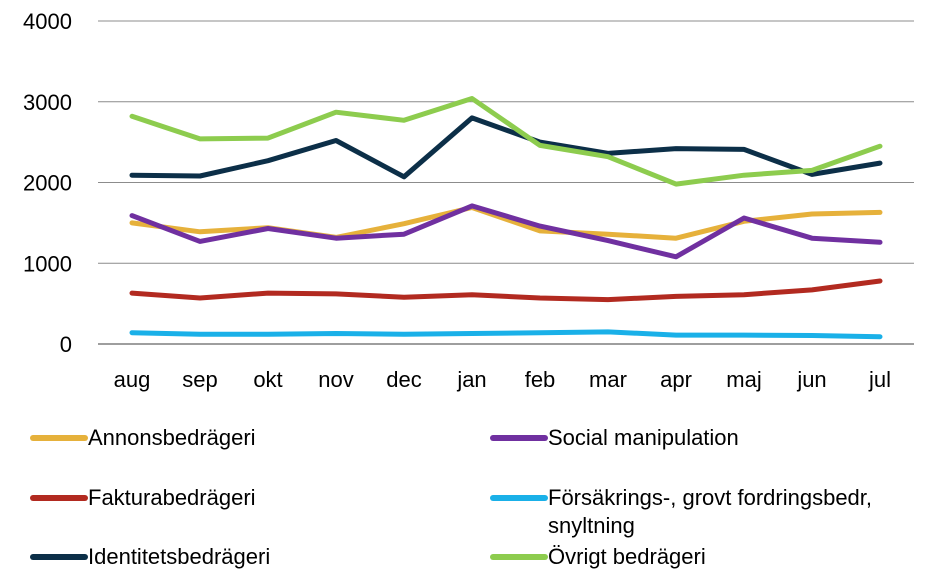 The width and height of the screenshot is (946, 571). What do you see at coordinates (403, 379) in the screenshot?
I see `x-tick-label: dec` at bounding box center [403, 379].